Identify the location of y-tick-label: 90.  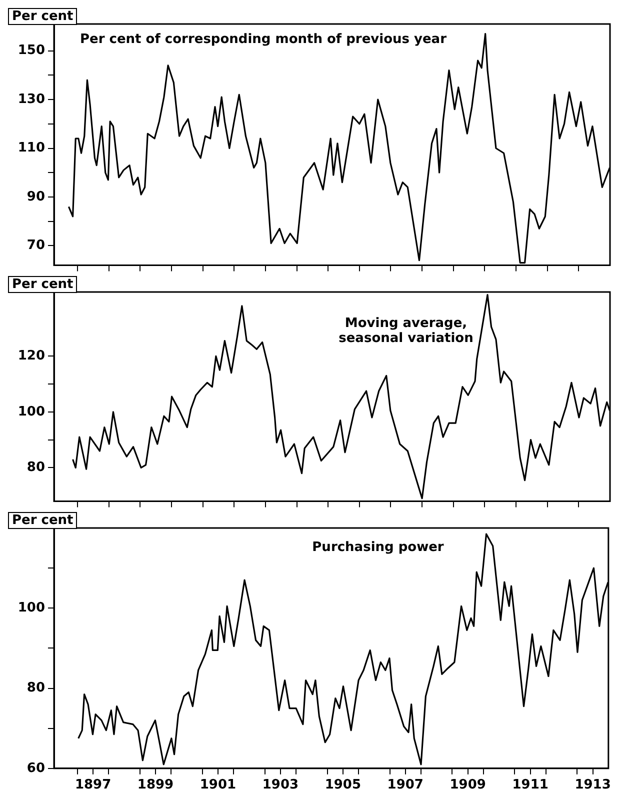
(35, 196).